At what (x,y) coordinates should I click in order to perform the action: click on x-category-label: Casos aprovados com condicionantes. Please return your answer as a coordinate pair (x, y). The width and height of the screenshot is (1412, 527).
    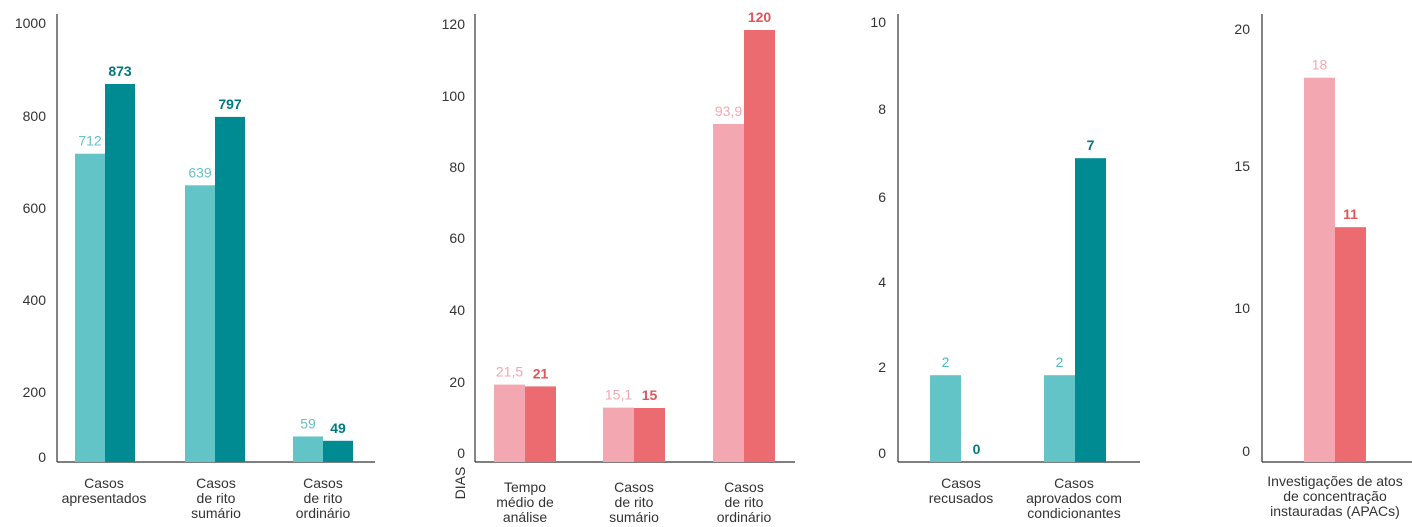
    Looking at the image, I should click on (1074, 498).